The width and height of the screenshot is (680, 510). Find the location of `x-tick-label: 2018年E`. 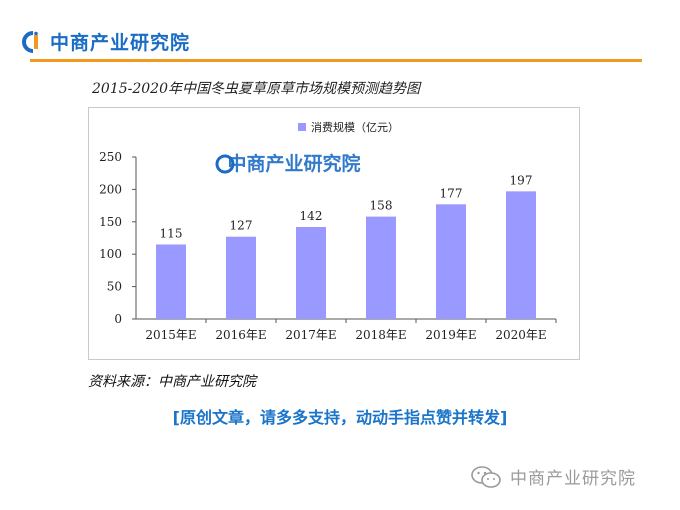

x-tick-label: 2018年E is located at coordinates (380, 335).